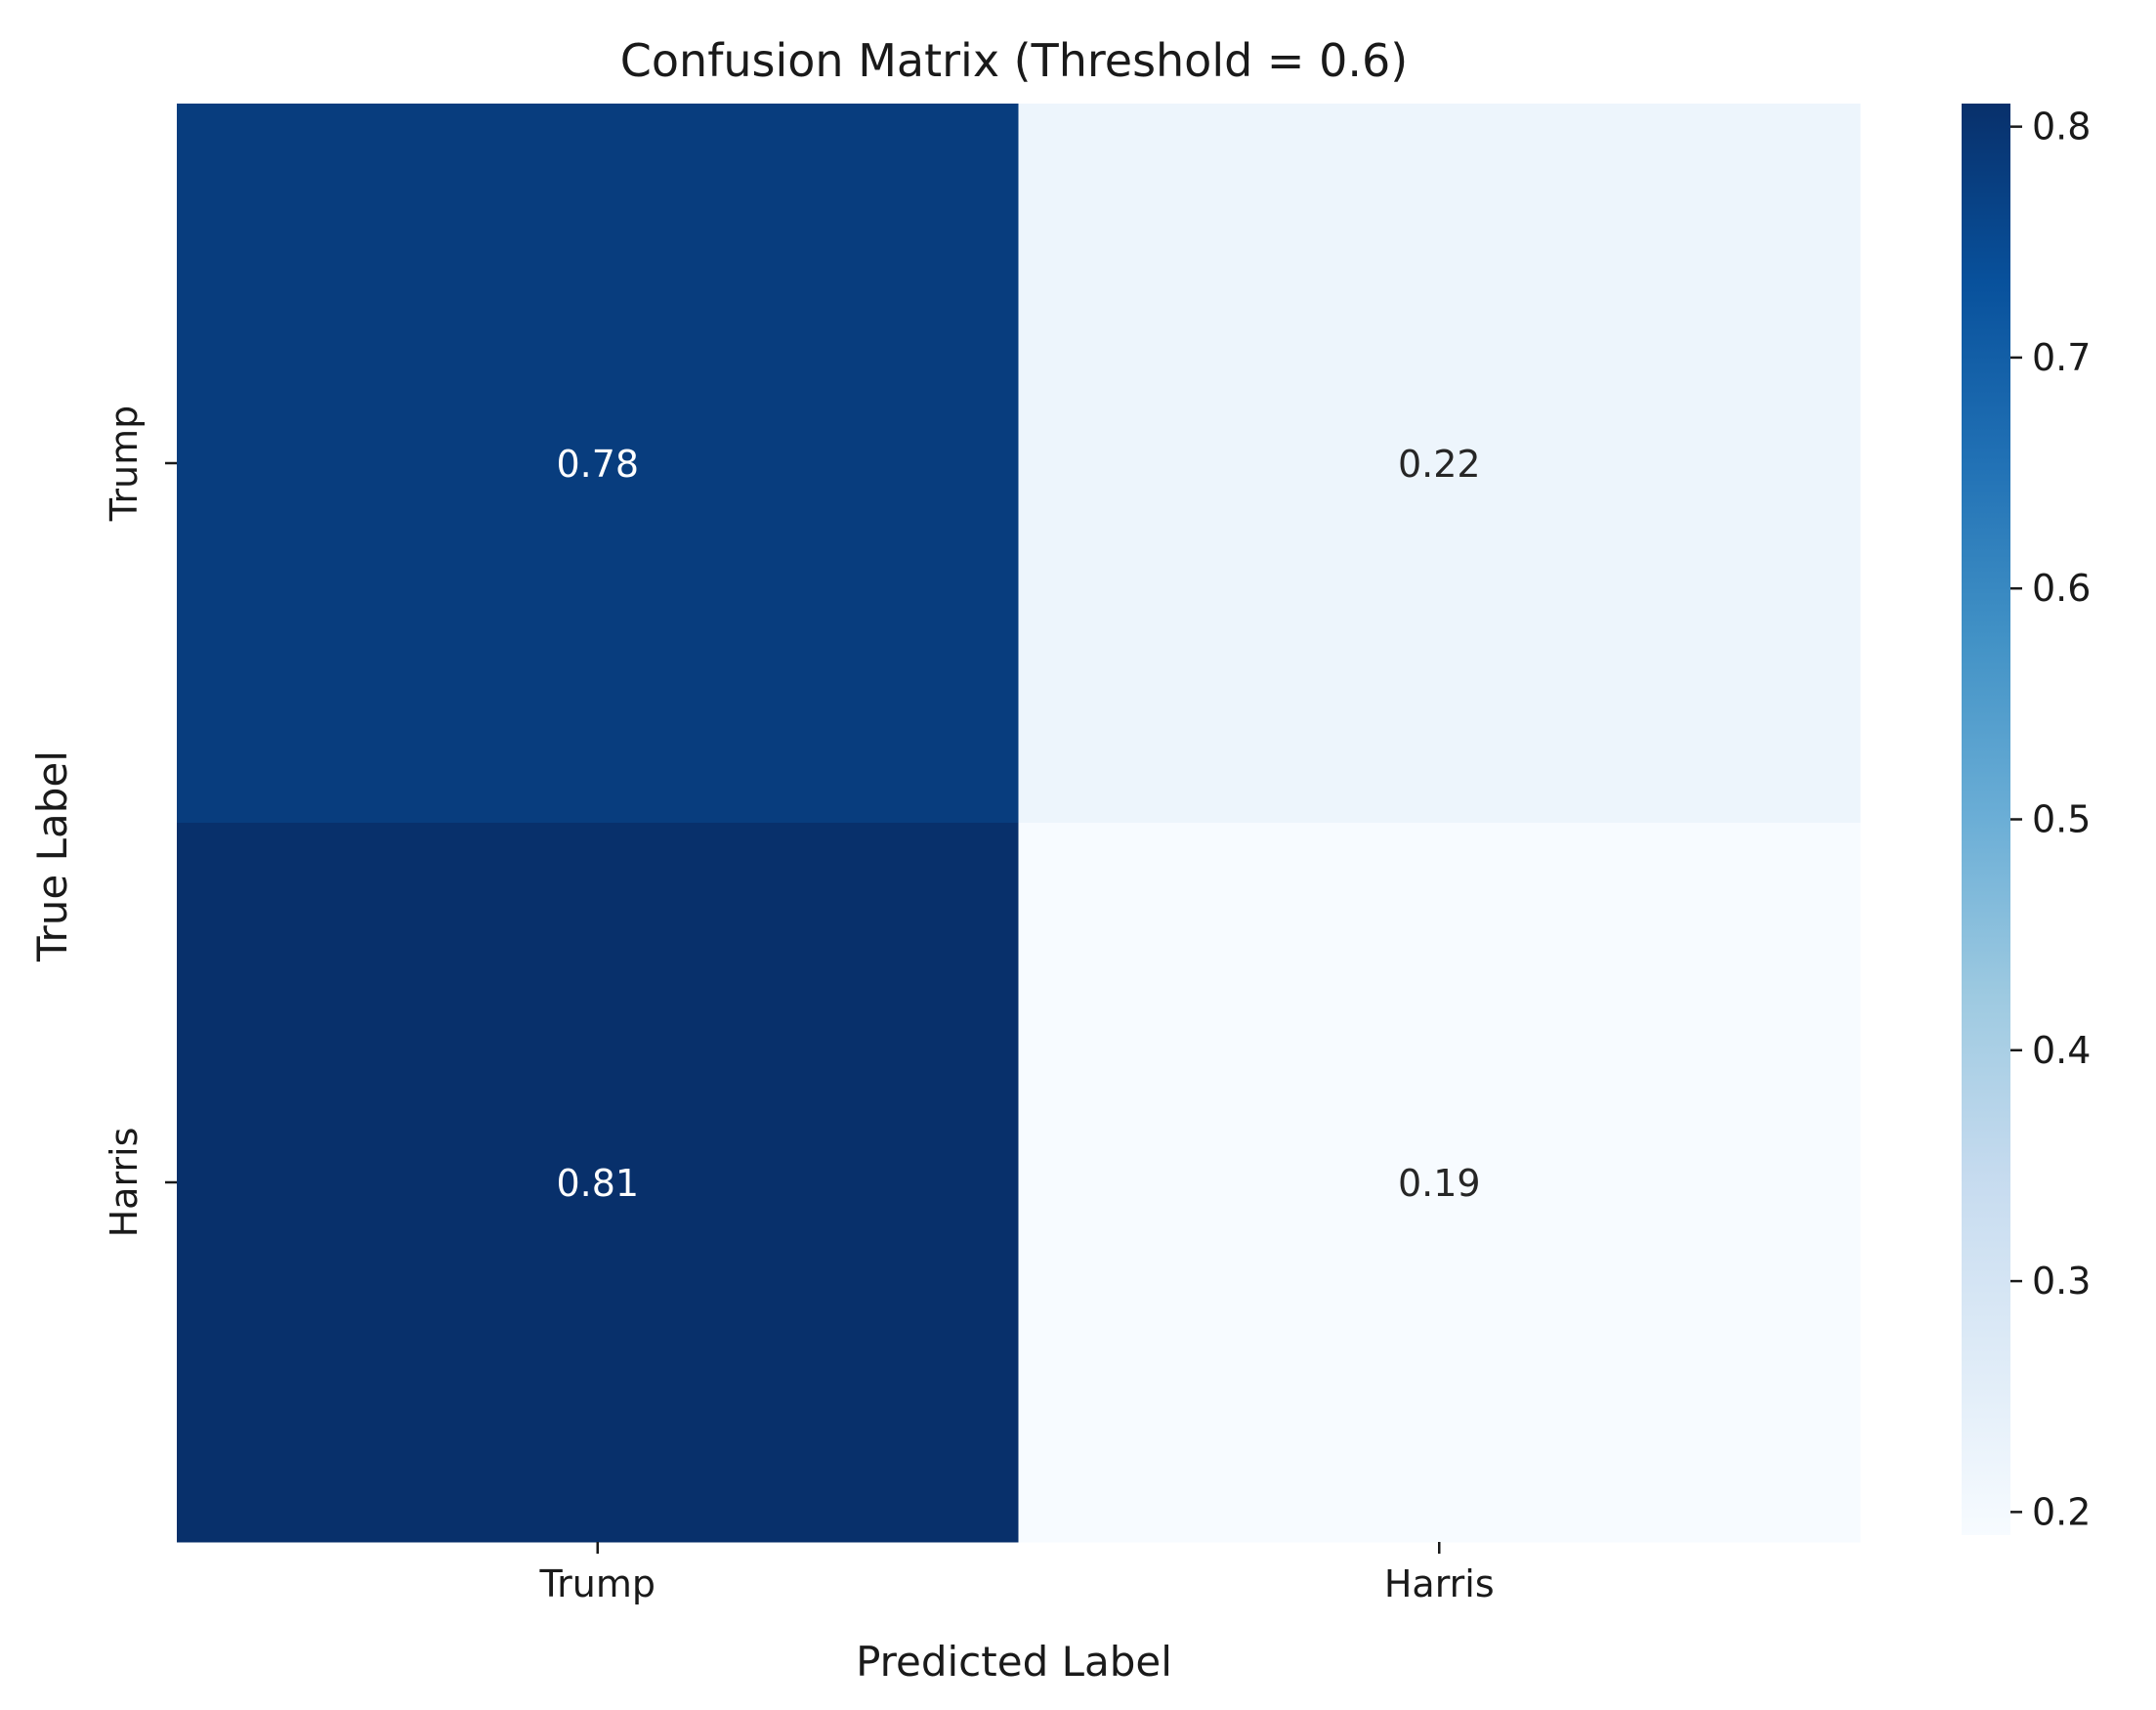 Image resolution: width=2156 pixels, height=1710 pixels. What do you see at coordinates (2061, 1050) in the screenshot?
I see `colorbar-tick-label-2: 0.4` at bounding box center [2061, 1050].